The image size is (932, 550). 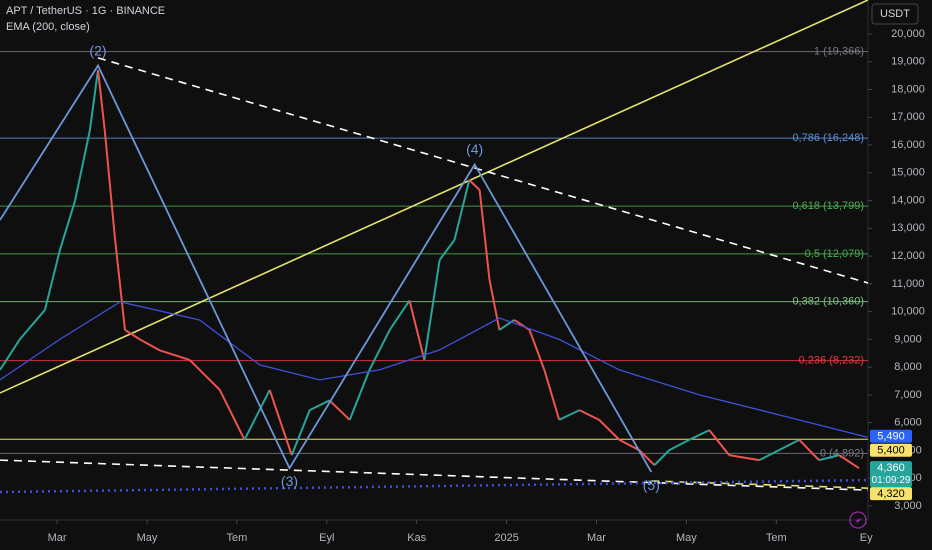 I want to click on currency-label: USDT, so click(x=895, y=14).